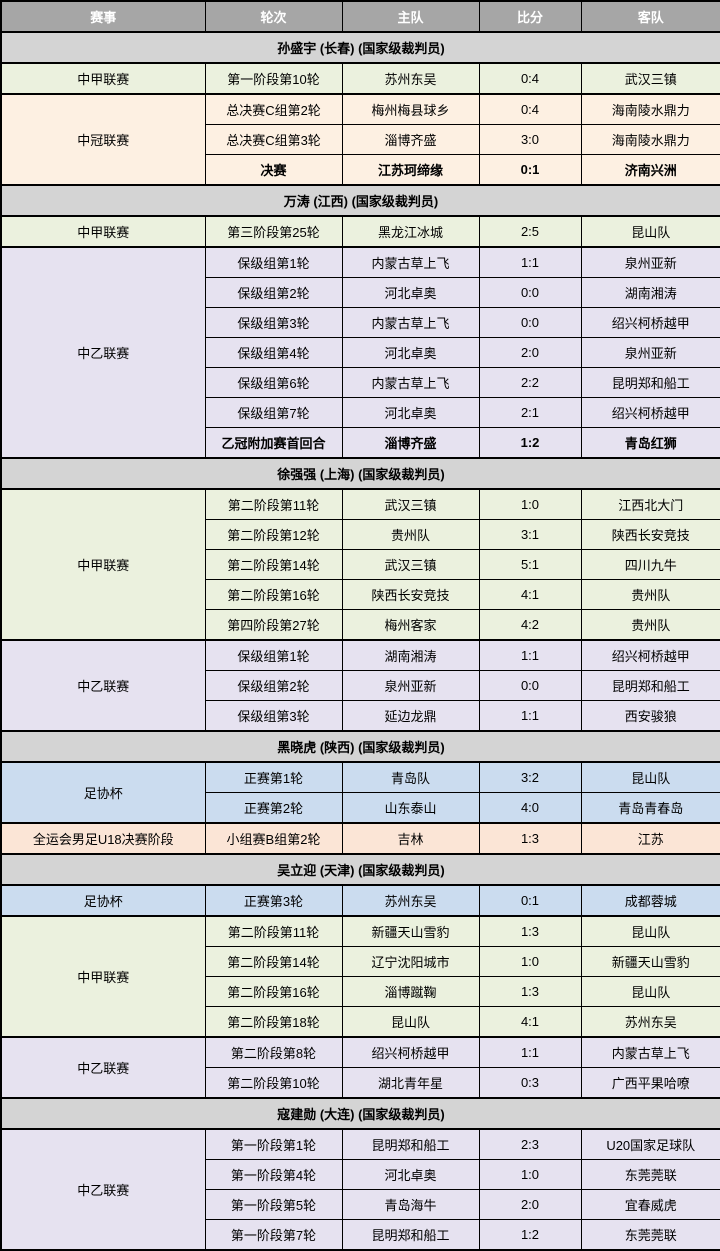 The width and height of the screenshot is (720, 1251). Describe the element at coordinates (650, 1144) in the screenshot. I see `away-team-cell: U20国家足球队` at that location.